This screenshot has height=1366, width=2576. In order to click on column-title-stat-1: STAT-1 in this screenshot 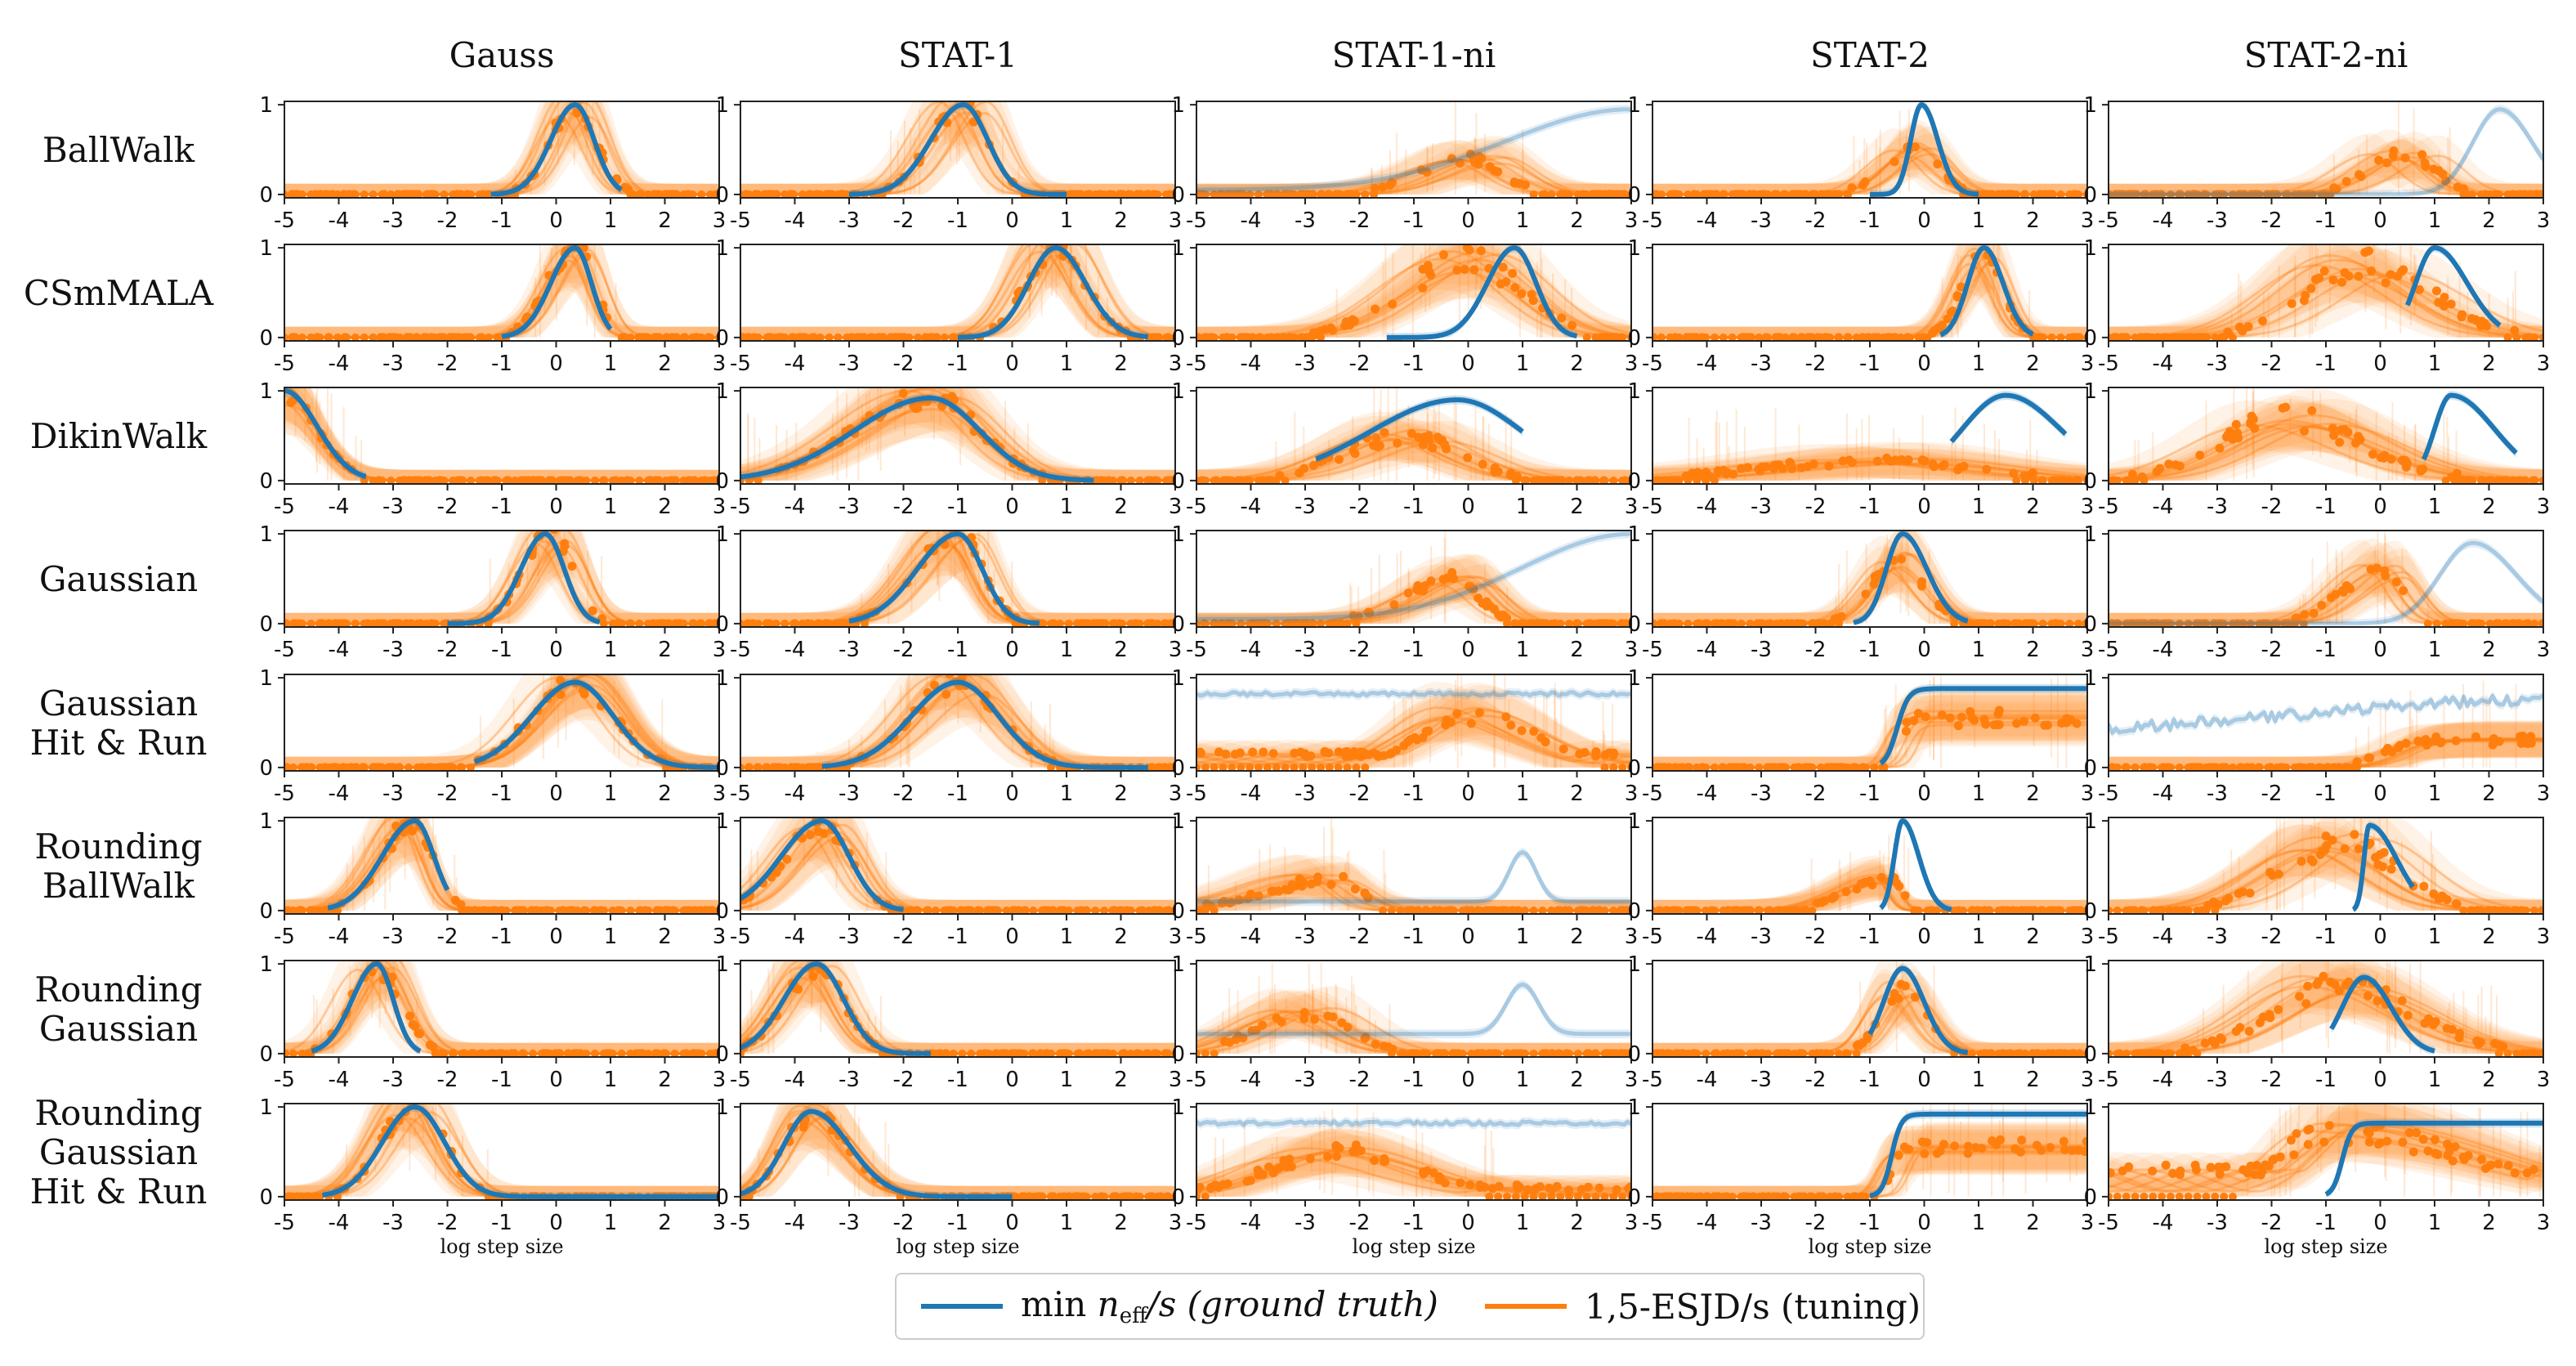, I will do `click(957, 55)`.